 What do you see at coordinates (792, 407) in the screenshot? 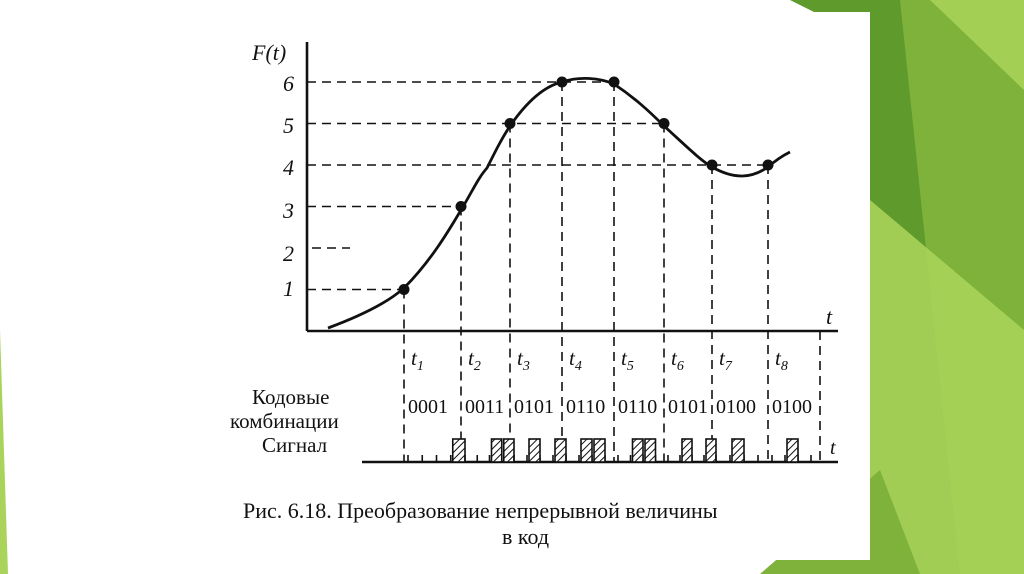
I see `code-8: 0100` at bounding box center [792, 407].